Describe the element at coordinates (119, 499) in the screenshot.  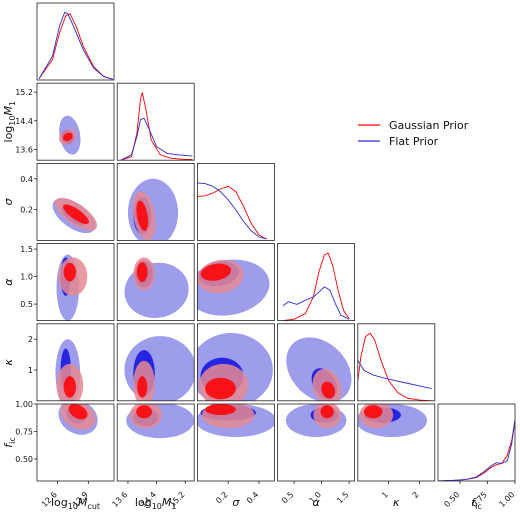
I see `x-tick-label-logM1: 13.6` at that location.